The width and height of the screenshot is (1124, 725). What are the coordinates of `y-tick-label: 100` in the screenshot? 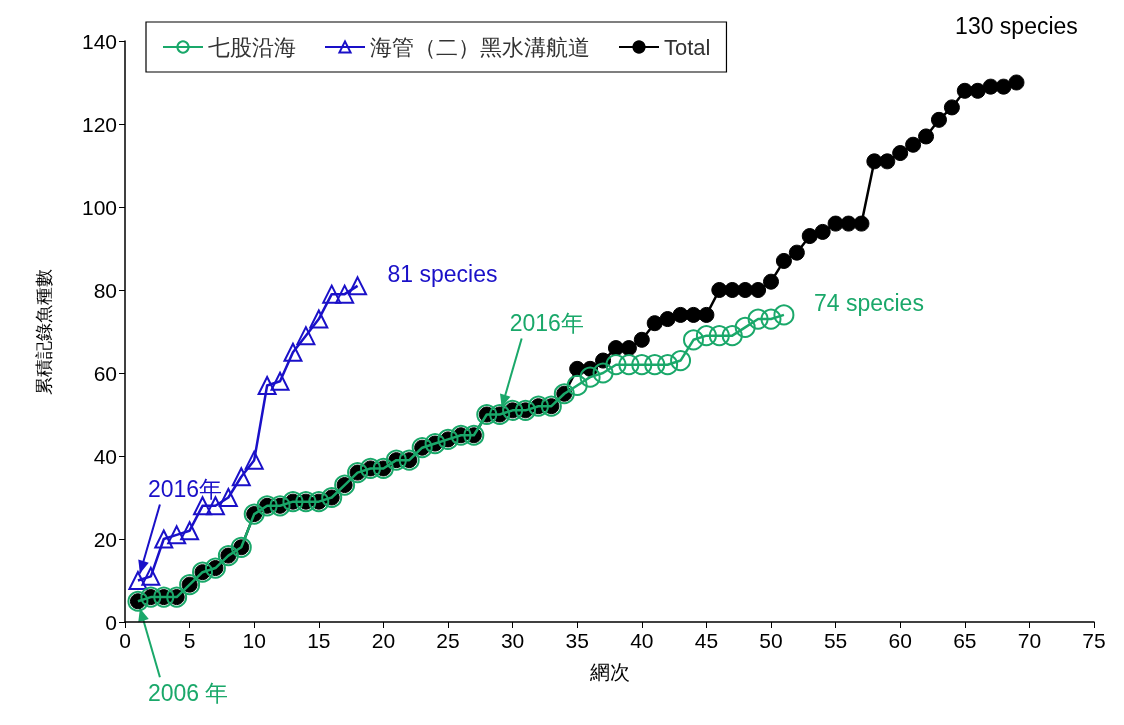 It's located at (99, 207).